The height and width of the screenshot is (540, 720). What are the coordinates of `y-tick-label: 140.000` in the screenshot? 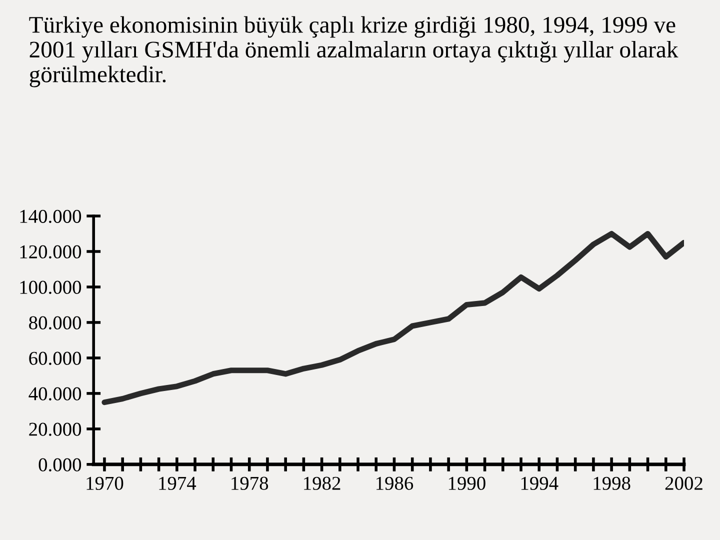 It's located at (51, 217).